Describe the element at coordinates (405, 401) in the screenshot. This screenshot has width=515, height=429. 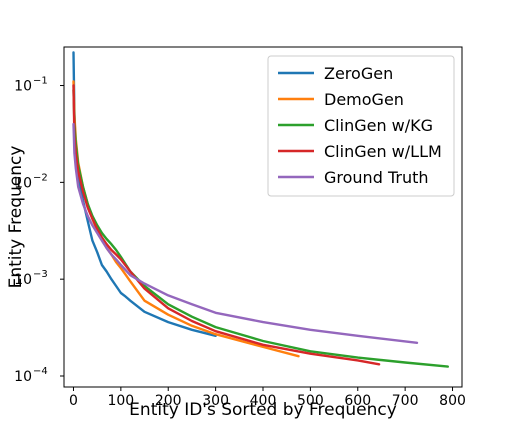
I see `x-tick-label: 700` at that location.